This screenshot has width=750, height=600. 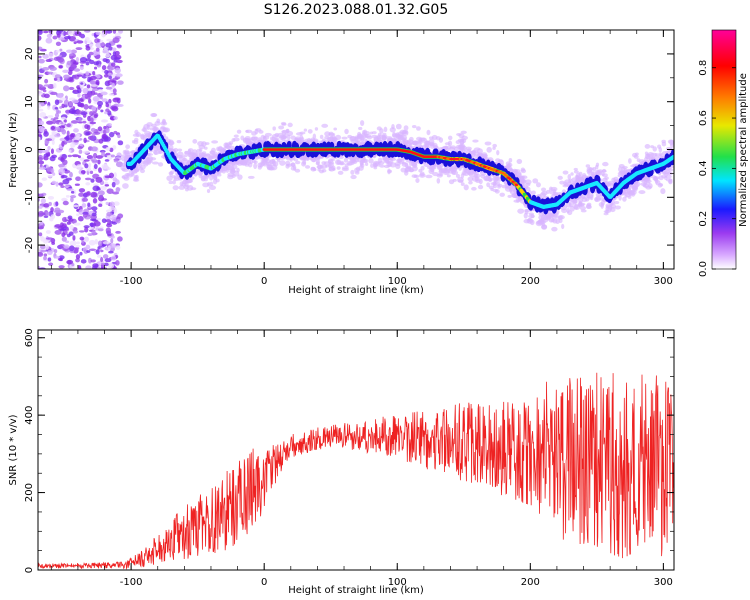 I want to click on colorbar-tick-label: 0.0, so click(x=703, y=269).